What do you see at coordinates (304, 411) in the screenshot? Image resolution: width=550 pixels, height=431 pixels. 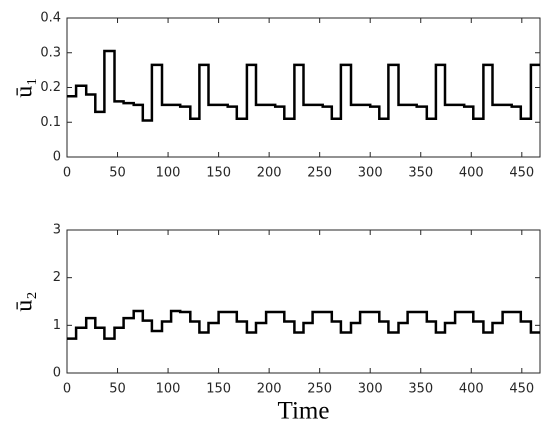 I see `x-axis-label: Time` at bounding box center [304, 411].